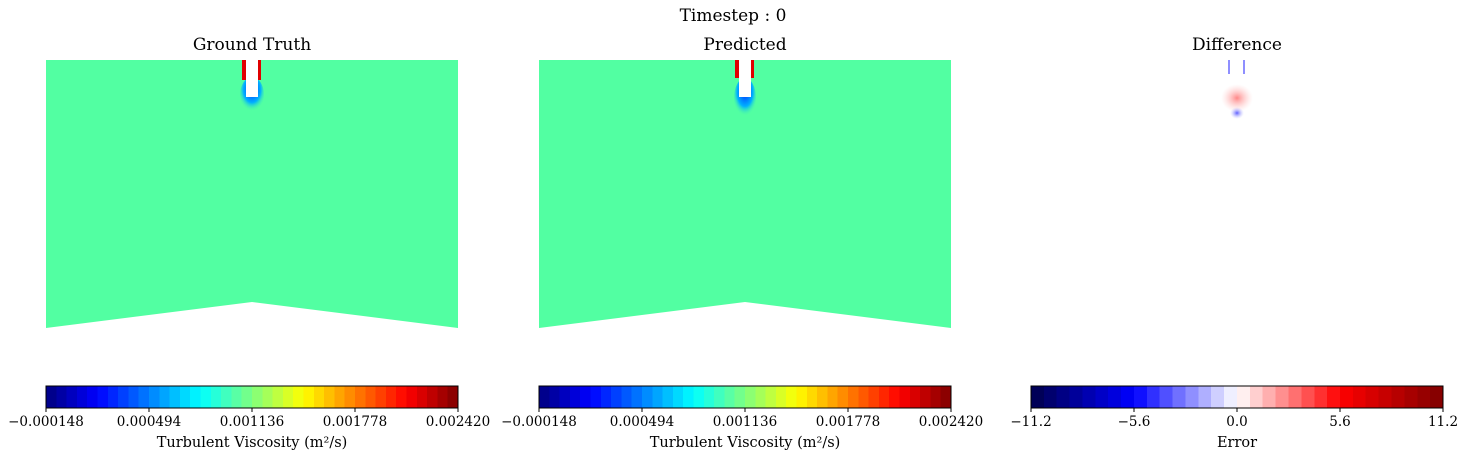 The width and height of the screenshot is (1466, 464). Describe the element at coordinates (252, 45) in the screenshot. I see `panel-title-ground-truth: Ground Truth` at that location.